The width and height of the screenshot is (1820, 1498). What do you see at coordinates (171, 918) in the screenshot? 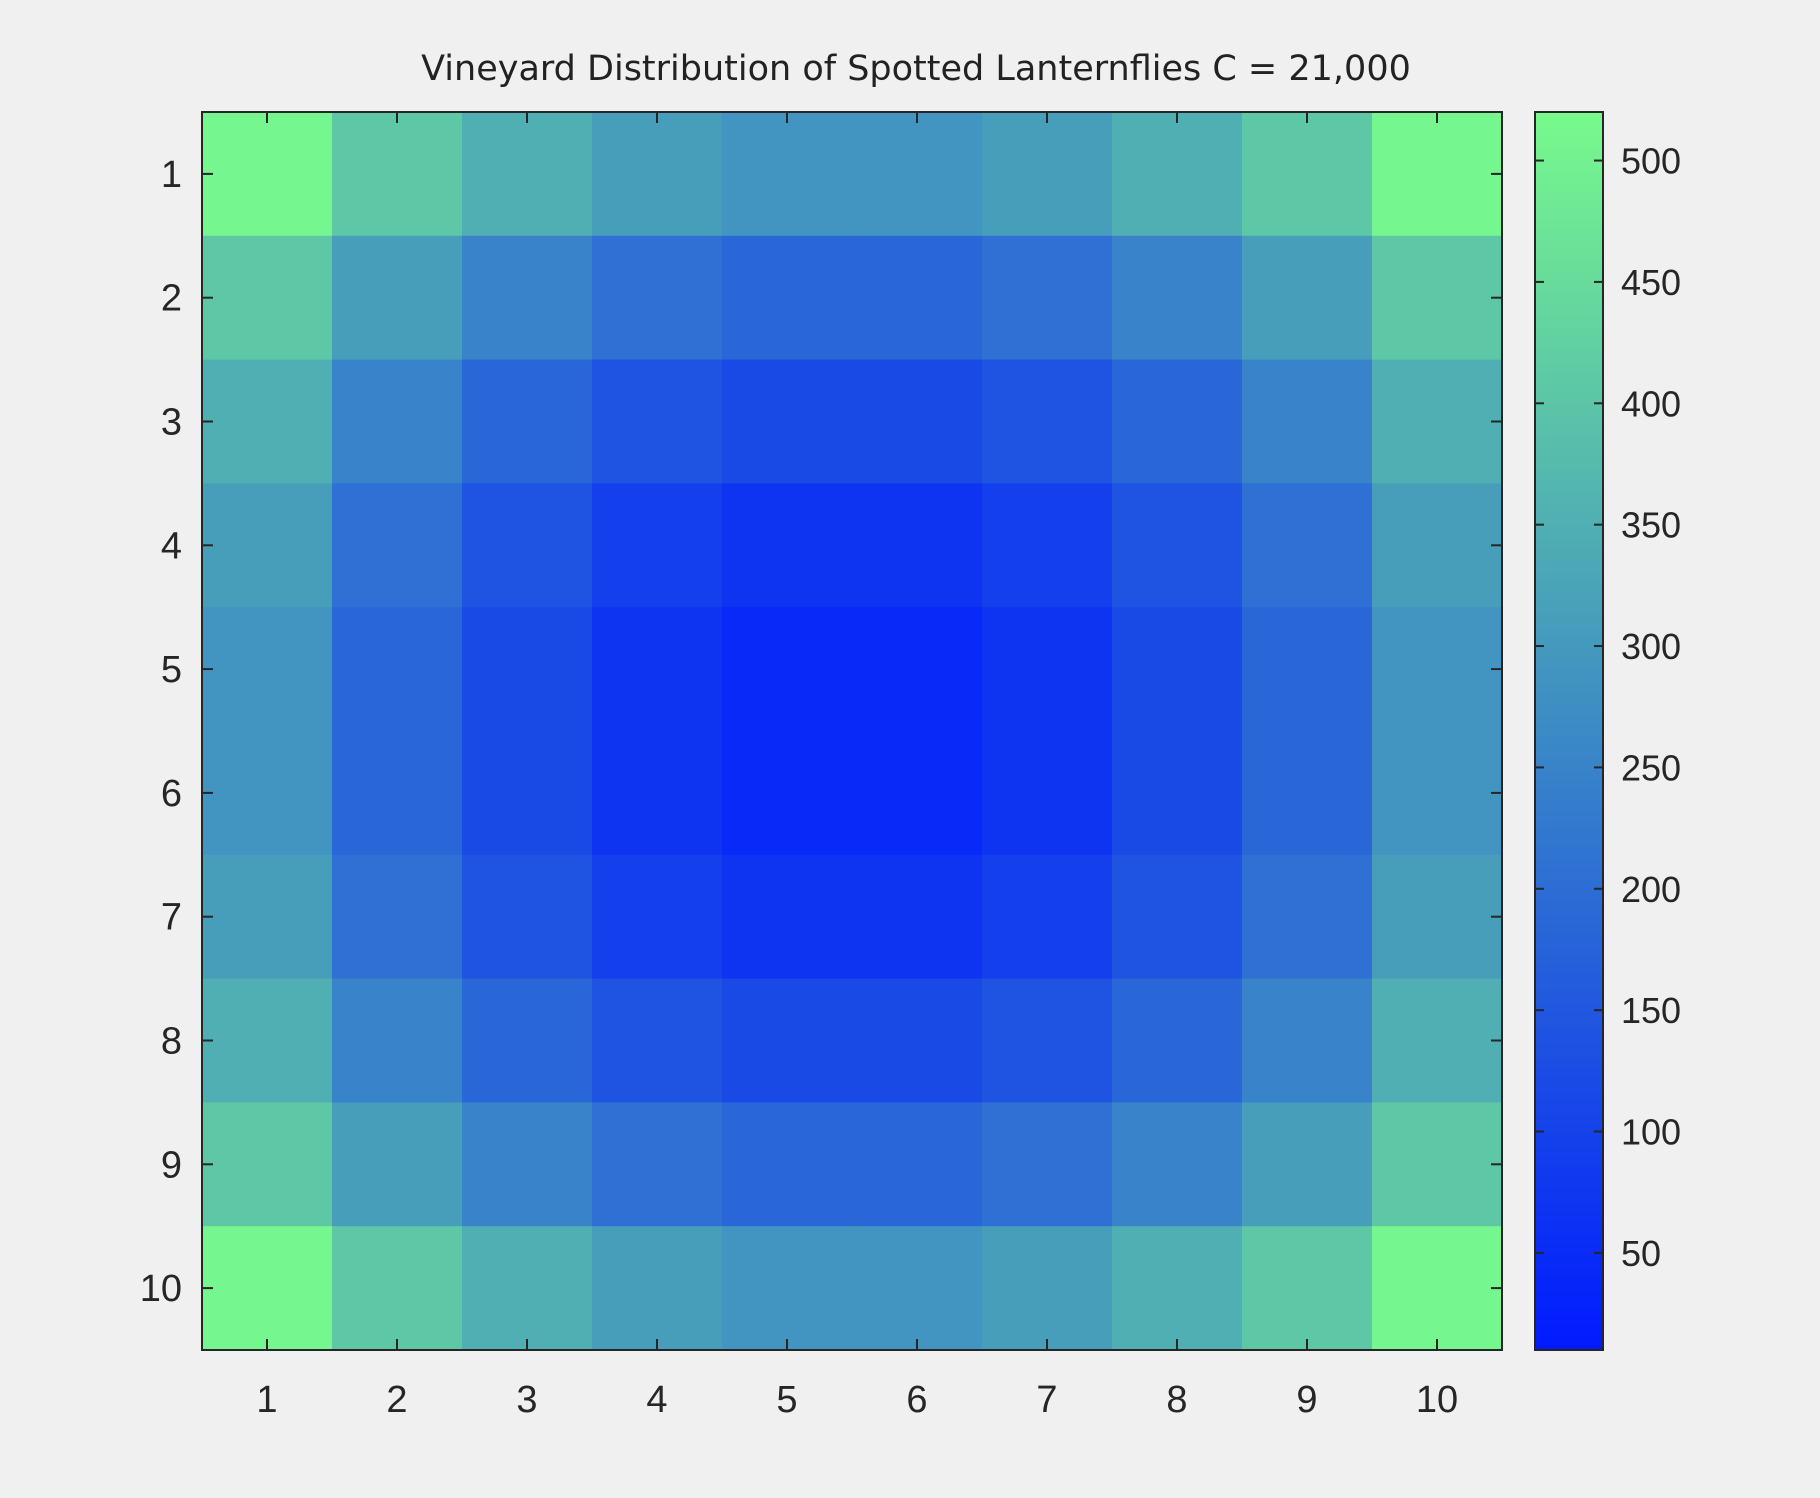
I see `y-tick-label: 7` at bounding box center [171, 918].